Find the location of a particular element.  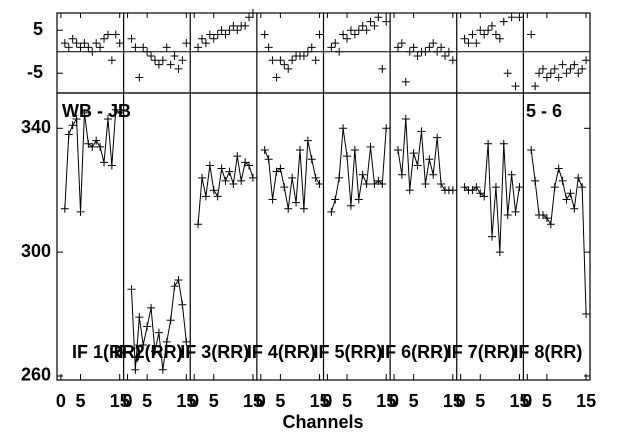

y-tick-label: 300 is located at coordinates (36, 251).